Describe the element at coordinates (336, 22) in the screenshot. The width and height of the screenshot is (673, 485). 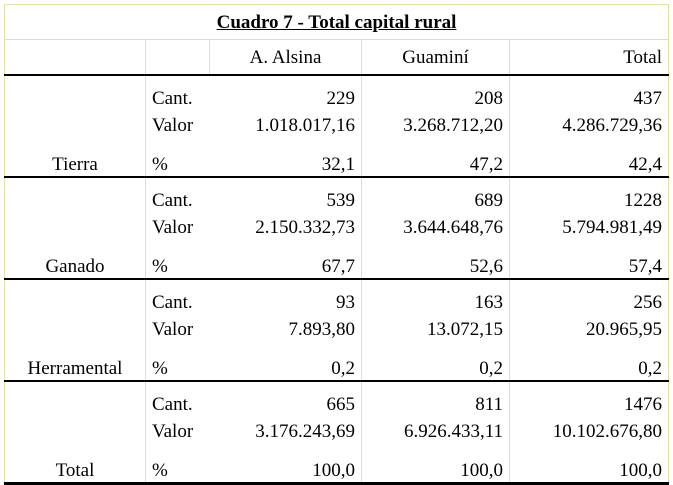
I see `table-title: Cuadro 7 - Total capital rural` at that location.